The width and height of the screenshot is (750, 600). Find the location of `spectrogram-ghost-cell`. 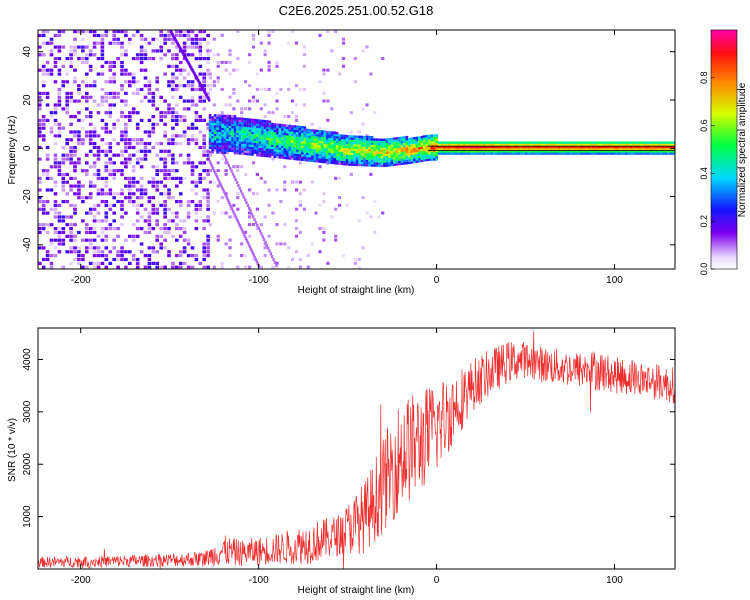

spectrogram-ghost-cell is located at coordinates (223, 154).